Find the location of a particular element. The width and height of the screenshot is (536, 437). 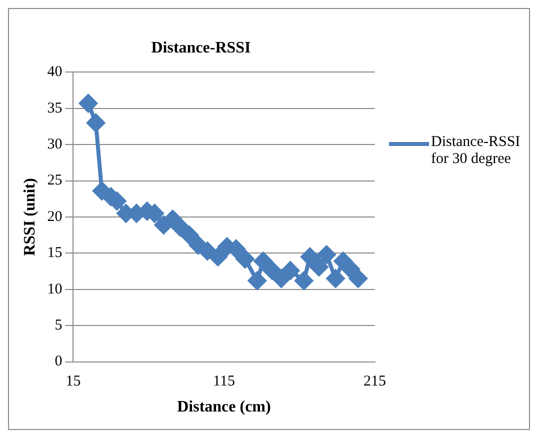

y-tick-label: 20 is located at coordinates (54, 216).